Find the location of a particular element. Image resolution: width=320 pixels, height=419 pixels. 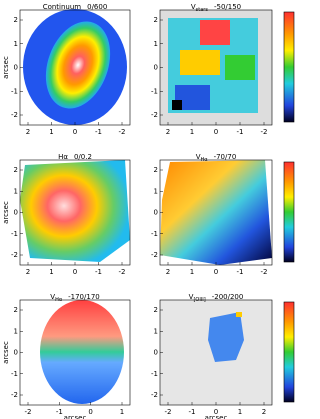

panel-title: VHα -70/70 is located at coordinates (216, 158).